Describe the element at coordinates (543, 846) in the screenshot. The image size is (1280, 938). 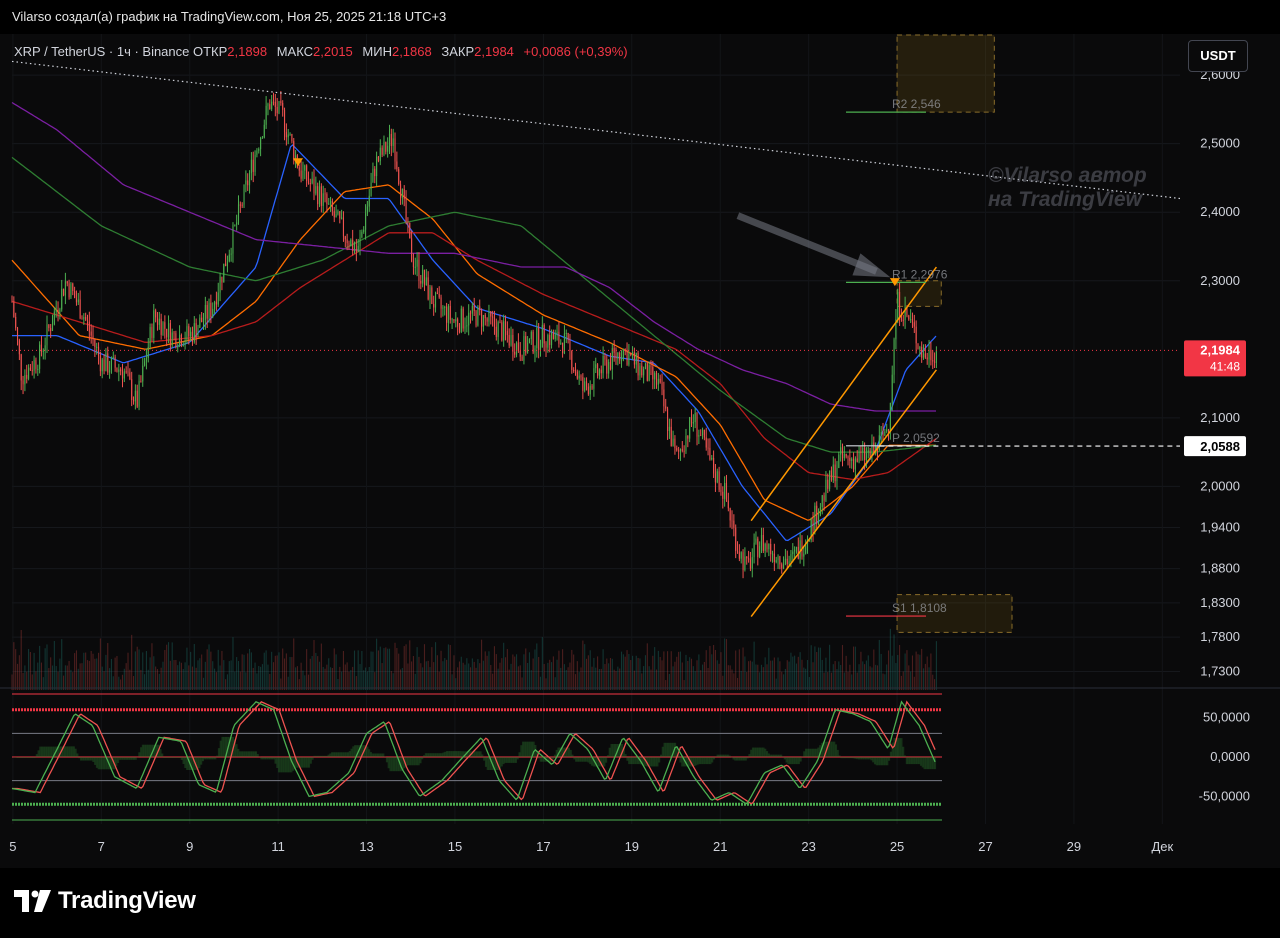
I see `time-tick-label: 17` at that location.